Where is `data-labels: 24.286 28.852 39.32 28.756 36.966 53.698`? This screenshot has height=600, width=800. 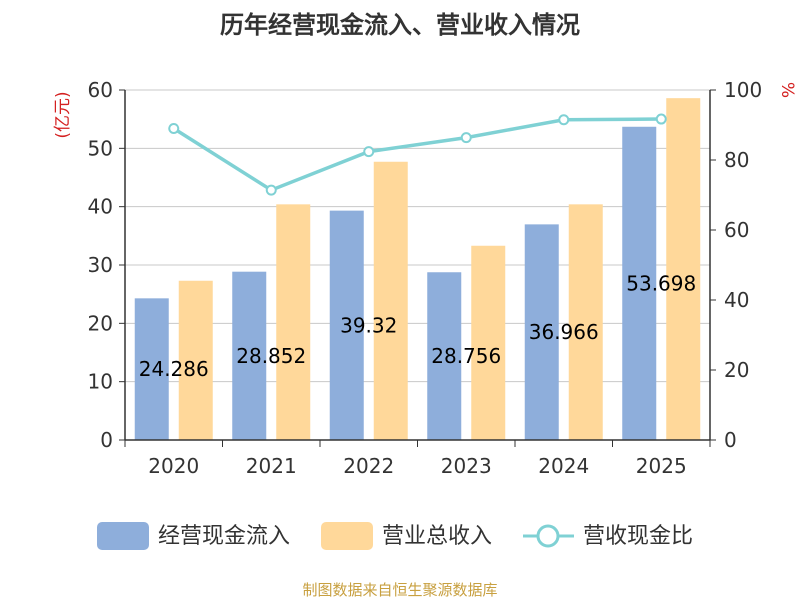 data-labels: 24.286 28.852 39.32 28.756 36.966 53.698 is located at coordinates (417, 326).